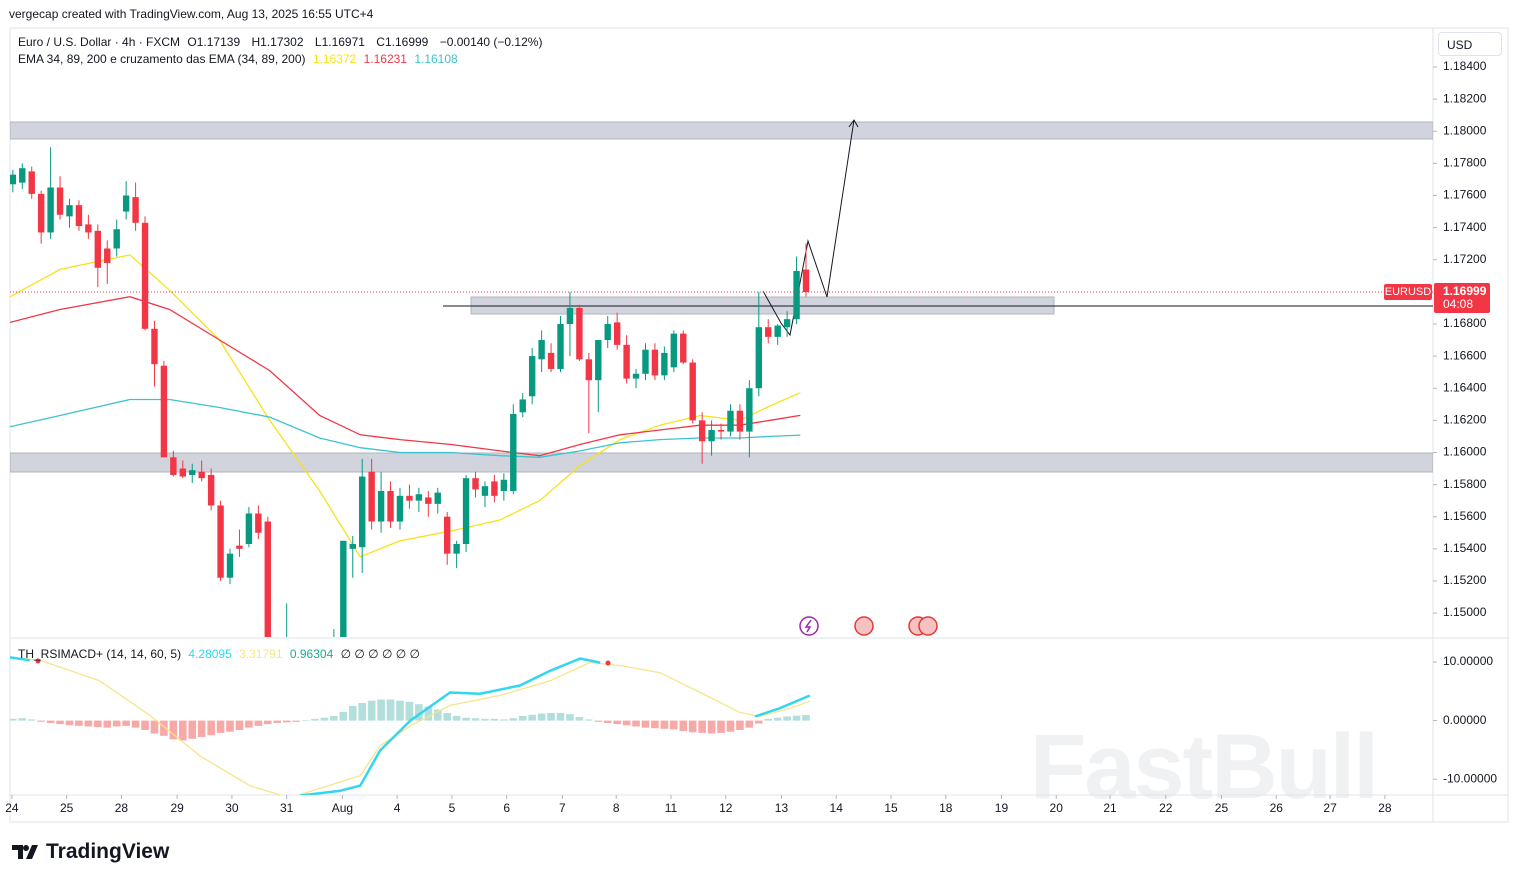 This screenshot has width=1518, height=883. I want to click on price-label: 1.16999, so click(1465, 291).